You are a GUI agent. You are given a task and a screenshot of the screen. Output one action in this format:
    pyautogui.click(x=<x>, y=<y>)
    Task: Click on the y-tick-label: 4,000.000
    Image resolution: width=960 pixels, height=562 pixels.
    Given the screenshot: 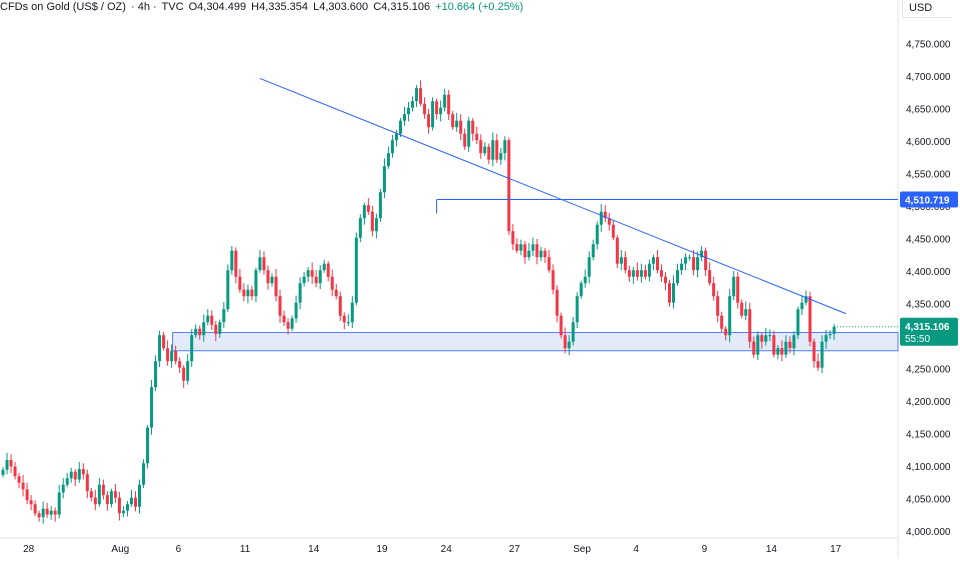 What is the action you would take?
    pyautogui.click(x=928, y=532)
    